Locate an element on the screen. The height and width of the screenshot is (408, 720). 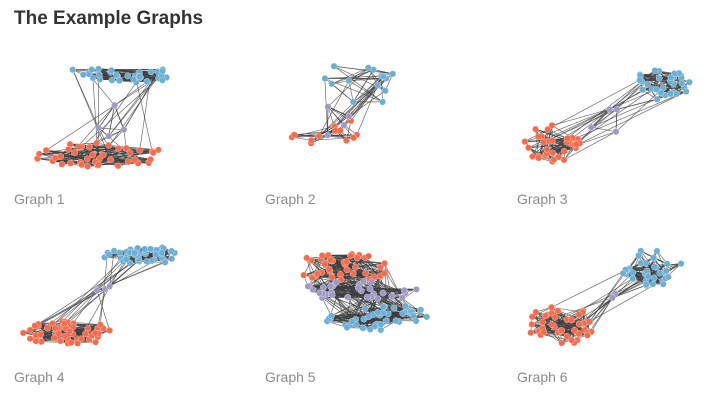
graph-panel-6: Graph 6 is located at coordinates (618, 320).